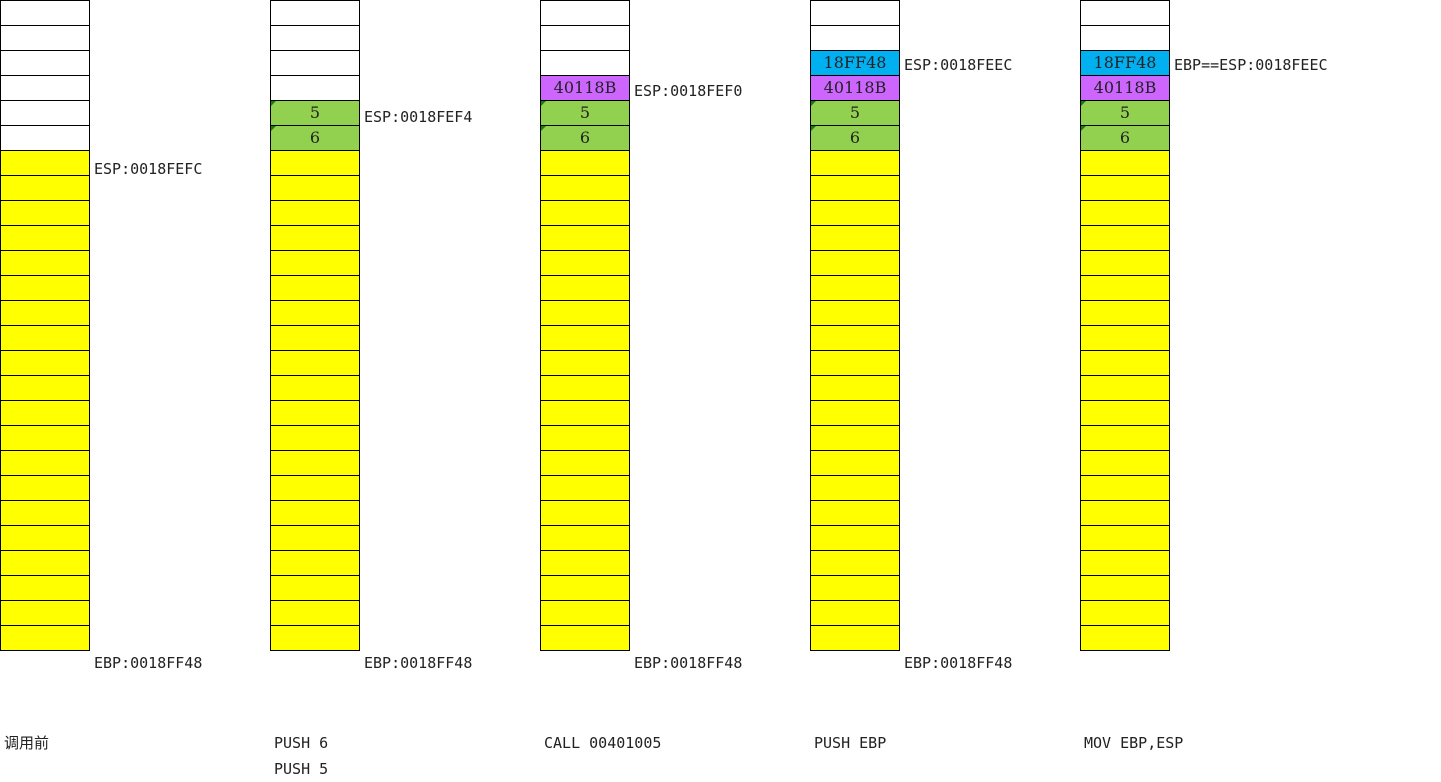  I want to click on stack-cell: 18FF48, so click(1125, 63).